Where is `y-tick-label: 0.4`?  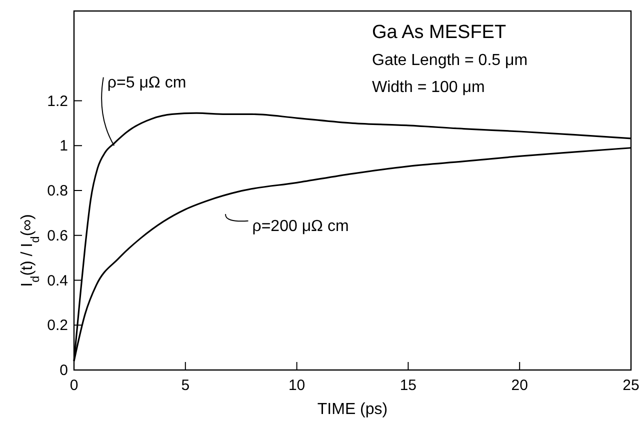 y-tick-label: 0.4 is located at coordinates (57, 281).